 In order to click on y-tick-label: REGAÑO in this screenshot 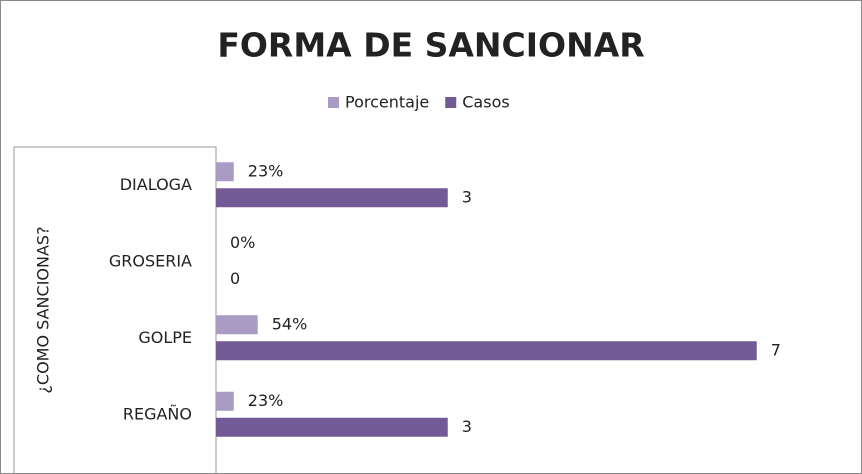, I will do `click(157, 413)`.